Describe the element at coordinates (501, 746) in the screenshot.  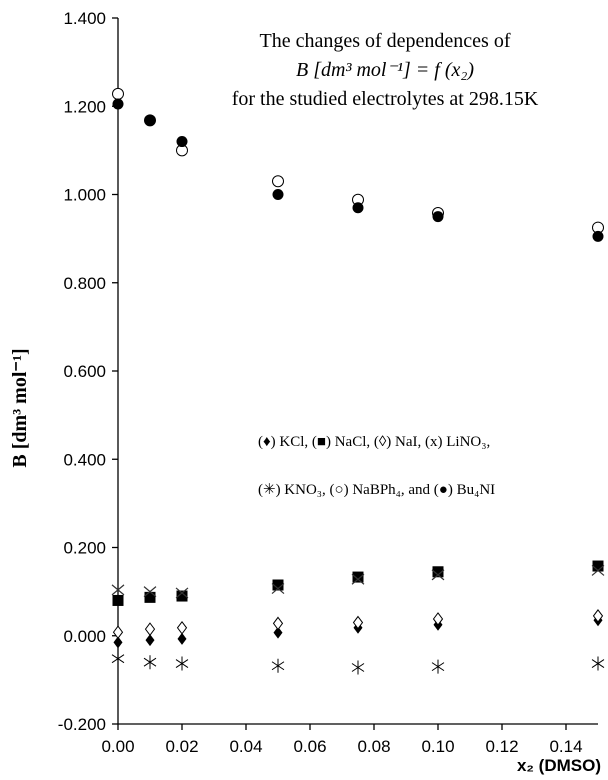
I see `x-tick-label: 0.12` at that location.